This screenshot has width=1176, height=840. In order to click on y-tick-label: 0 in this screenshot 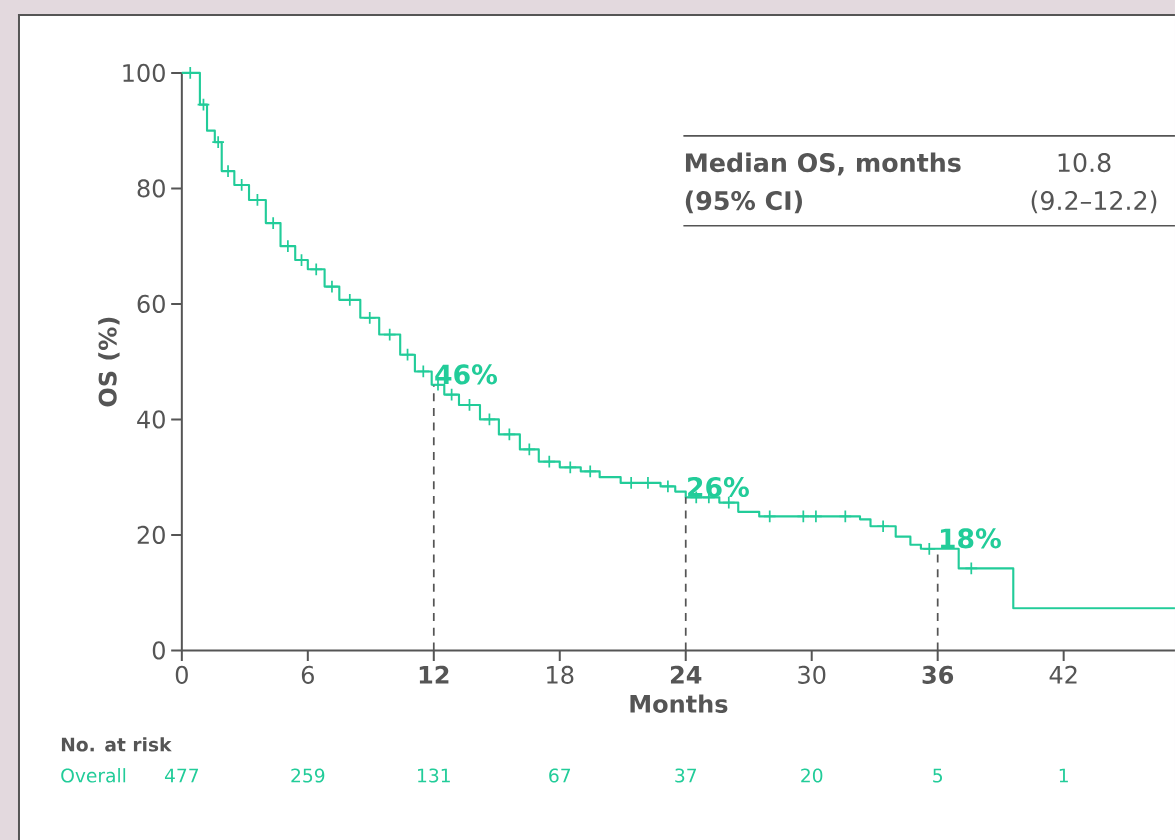, I will do `click(158, 650)`.